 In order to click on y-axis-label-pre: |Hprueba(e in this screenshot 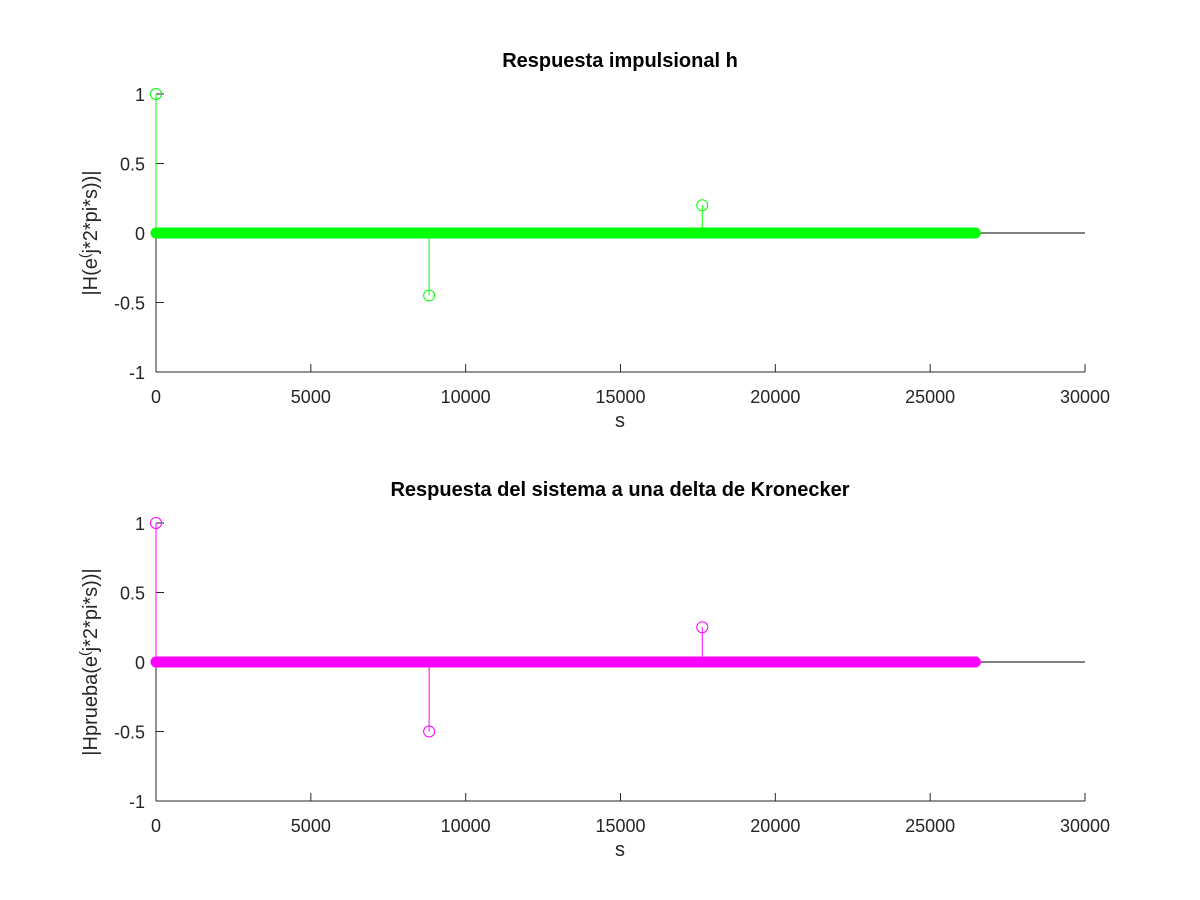, I will do `click(91, 706)`.